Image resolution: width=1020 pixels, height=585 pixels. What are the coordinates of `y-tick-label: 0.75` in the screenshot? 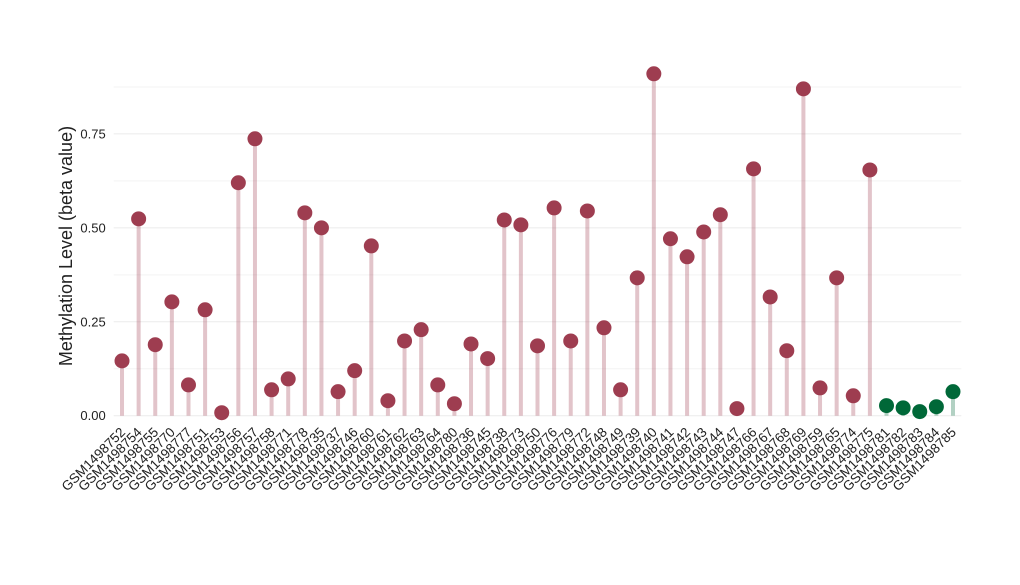 It's located at (92, 133).